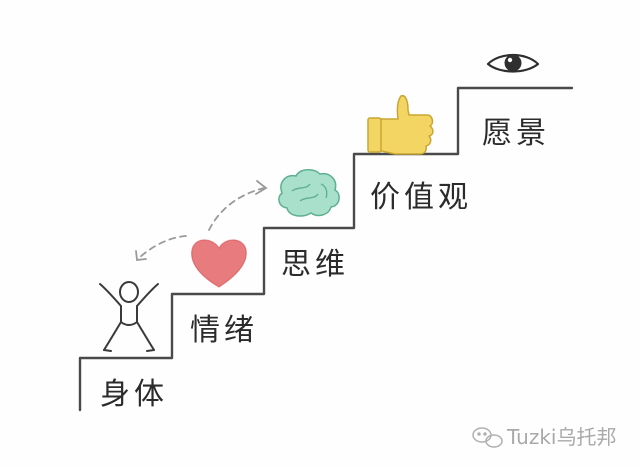  I want to click on watermark: Tuzki乌托邦, so click(544, 437).